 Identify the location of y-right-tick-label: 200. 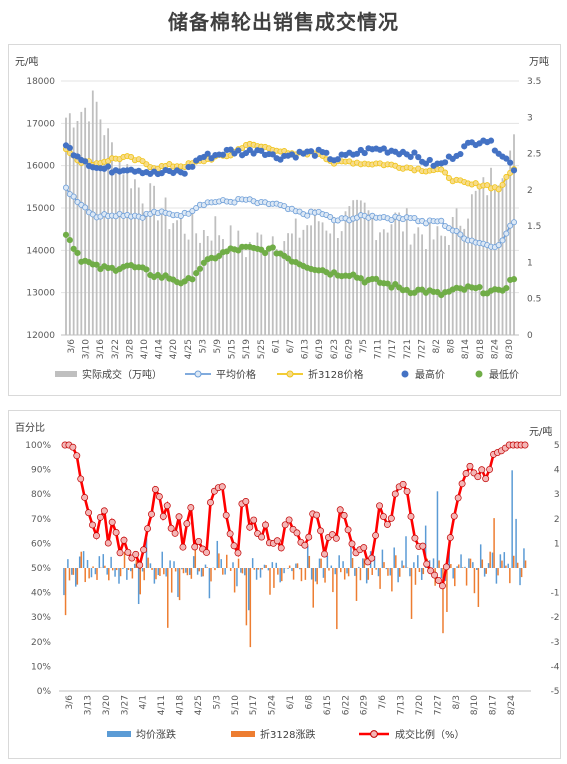
(557, 520).